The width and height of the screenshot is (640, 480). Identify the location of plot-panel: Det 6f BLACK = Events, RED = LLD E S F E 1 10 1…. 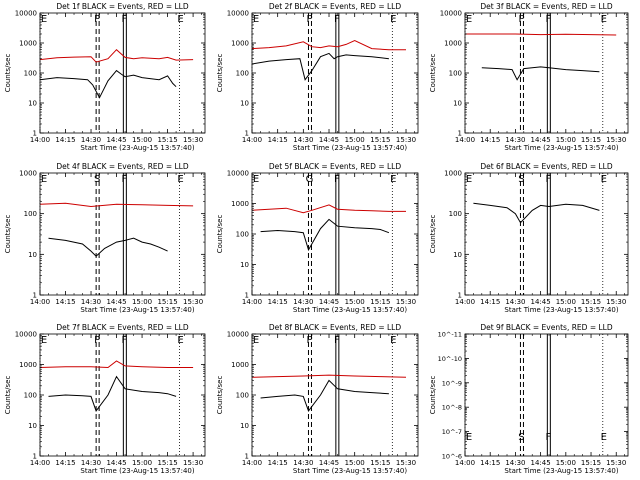
(529, 238).